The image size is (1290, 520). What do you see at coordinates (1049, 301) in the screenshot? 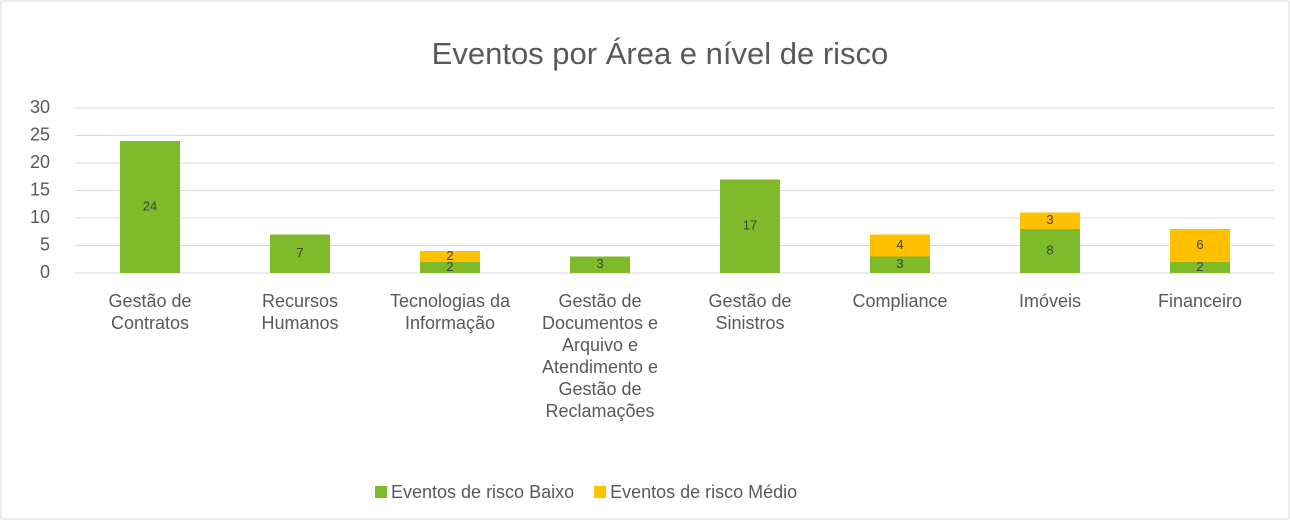
I see `x-tick-label: Imóveis` at bounding box center [1049, 301].